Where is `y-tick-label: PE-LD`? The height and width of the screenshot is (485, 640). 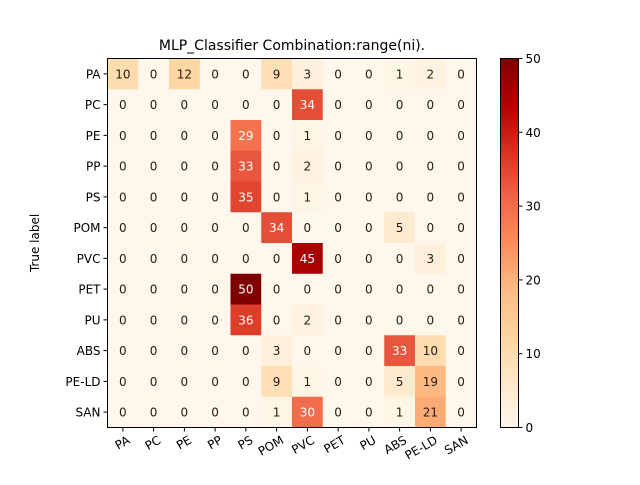 y-tick-label: PE-LD is located at coordinates (82, 382).